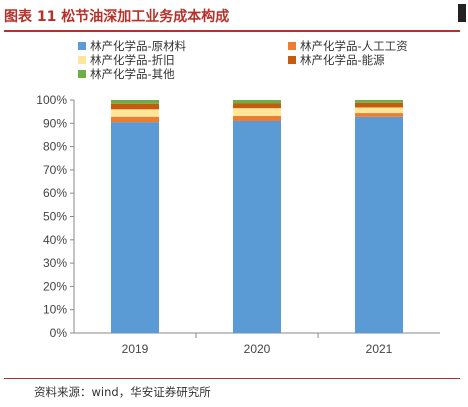 This screenshot has height=407, width=468. Describe the element at coordinates (82, 60) in the screenshot. I see `legend-swatch-depreciation` at that location.